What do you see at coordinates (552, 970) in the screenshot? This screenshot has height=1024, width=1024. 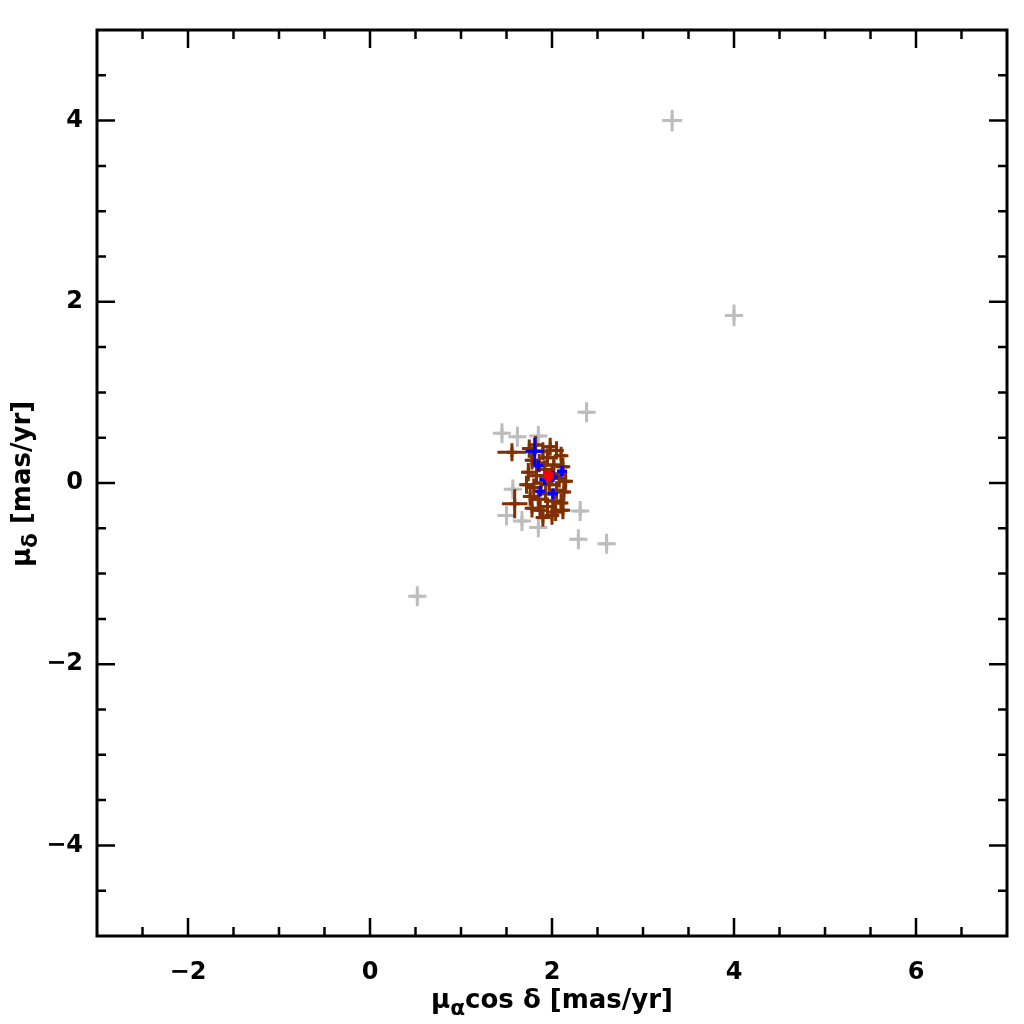 I see `x-tick-label: 2` at bounding box center [552, 970].